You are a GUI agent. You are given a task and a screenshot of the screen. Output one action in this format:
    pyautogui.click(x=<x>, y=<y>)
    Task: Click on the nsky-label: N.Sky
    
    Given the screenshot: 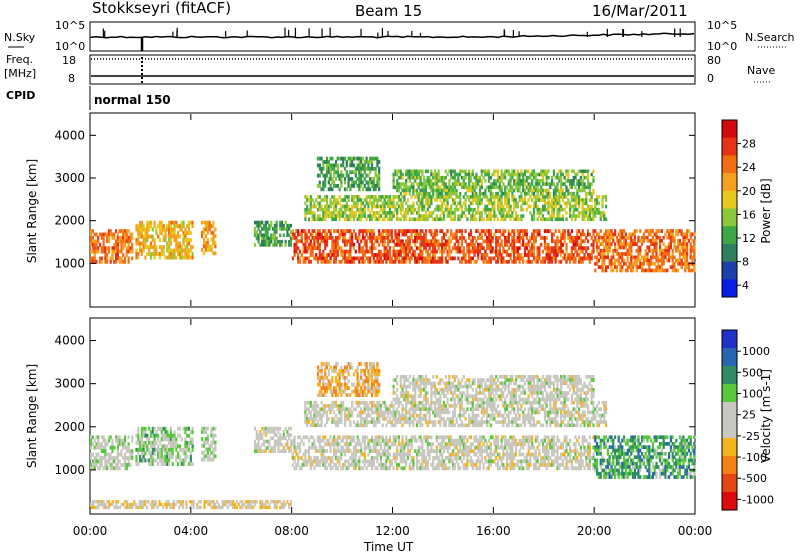 What is the action you would take?
    pyautogui.click(x=20, y=37)
    